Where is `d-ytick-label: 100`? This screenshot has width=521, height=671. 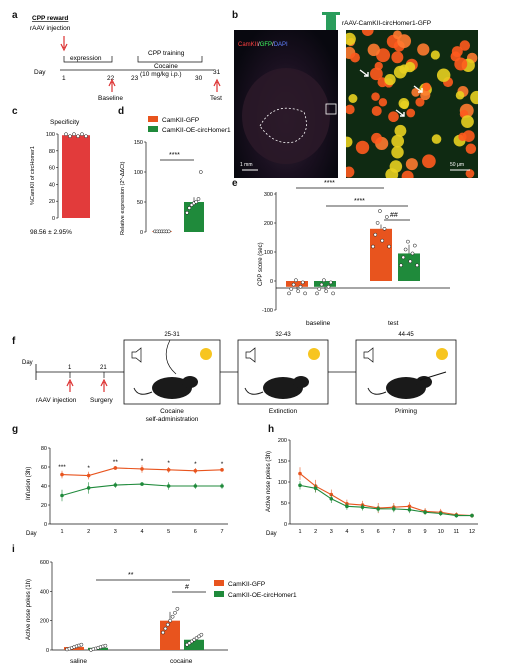 d-ytick-label: 100 is located at coordinates (138, 173).